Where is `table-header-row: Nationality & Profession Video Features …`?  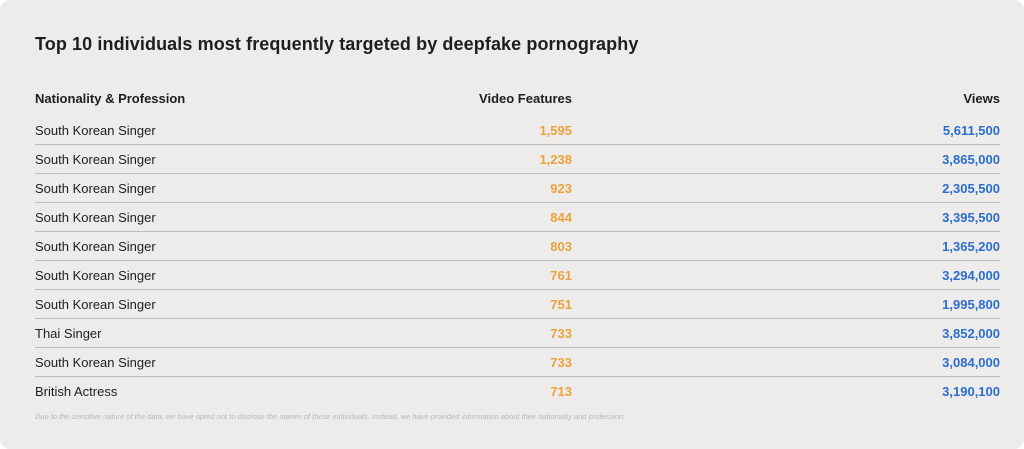
table-header-row: Nationality & Profession Video Features … is located at coordinates (517, 98).